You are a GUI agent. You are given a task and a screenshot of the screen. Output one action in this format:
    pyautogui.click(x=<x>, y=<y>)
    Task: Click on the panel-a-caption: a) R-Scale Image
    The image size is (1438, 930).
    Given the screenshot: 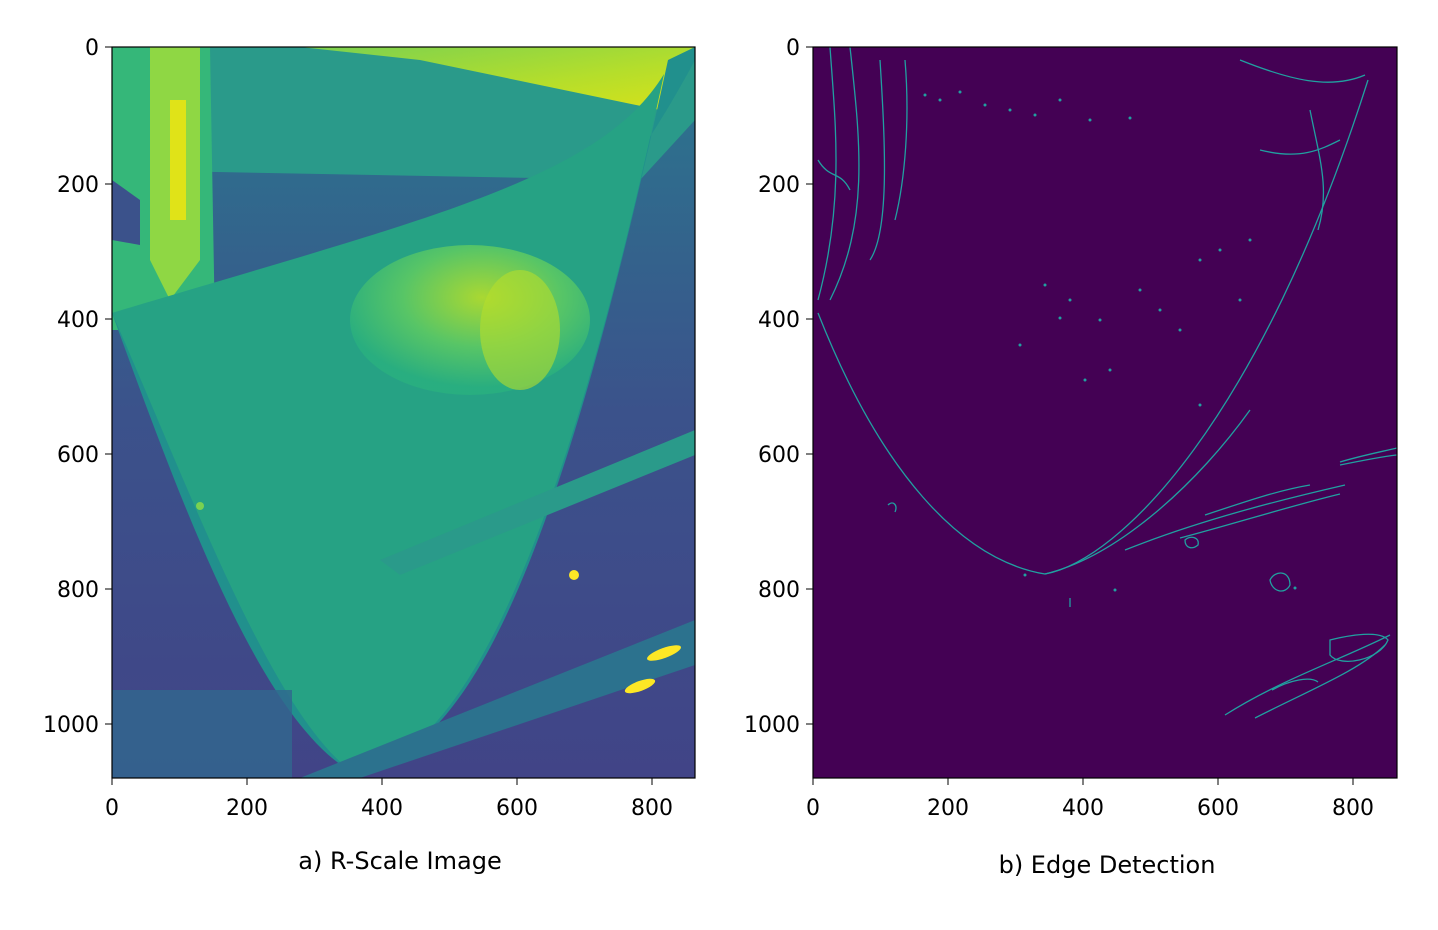 What is the action you would take?
    pyautogui.click(x=399, y=861)
    